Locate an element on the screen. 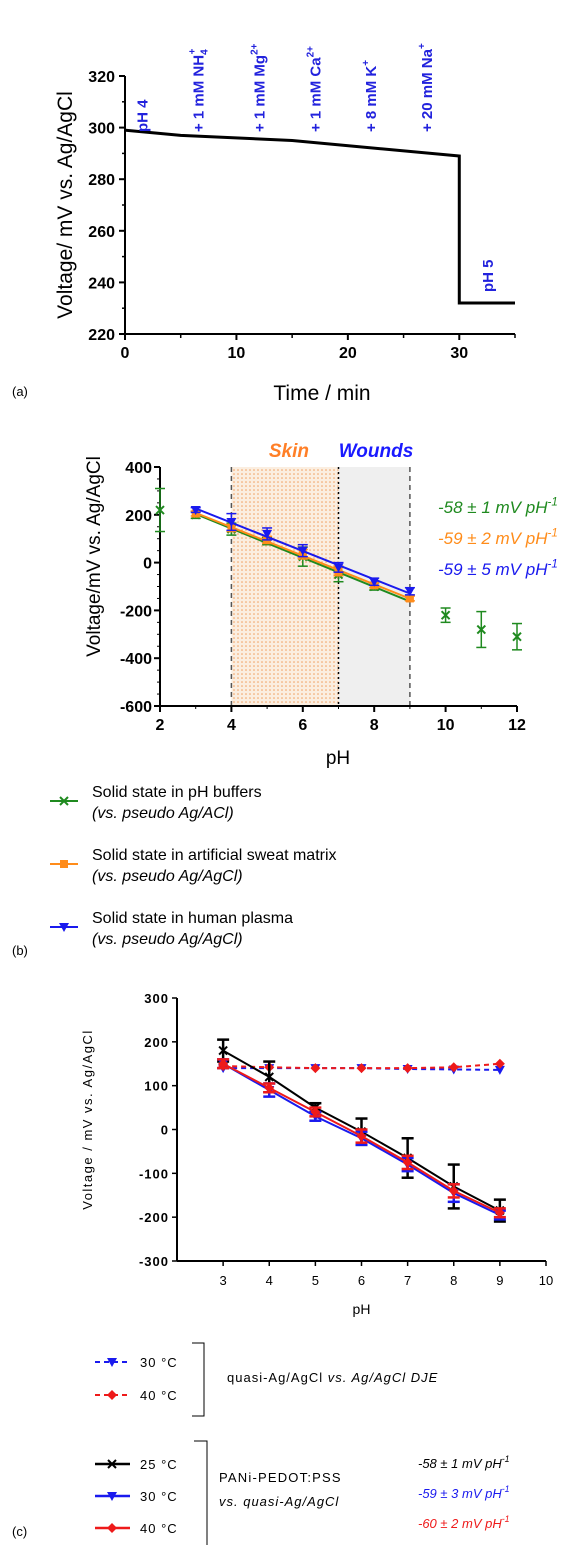 The height and width of the screenshot is (1545, 584). x-tick-label: 12 is located at coordinates (517, 725).